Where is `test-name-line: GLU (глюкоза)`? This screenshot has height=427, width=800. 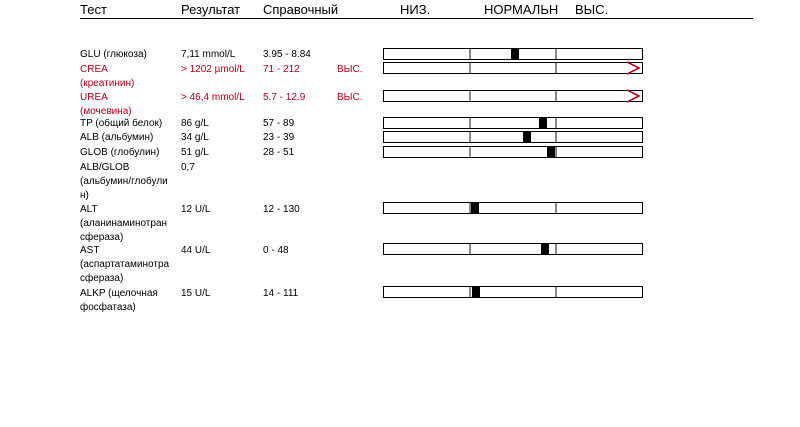 test-name-line: GLU (глюкоза) is located at coordinates (113, 54).